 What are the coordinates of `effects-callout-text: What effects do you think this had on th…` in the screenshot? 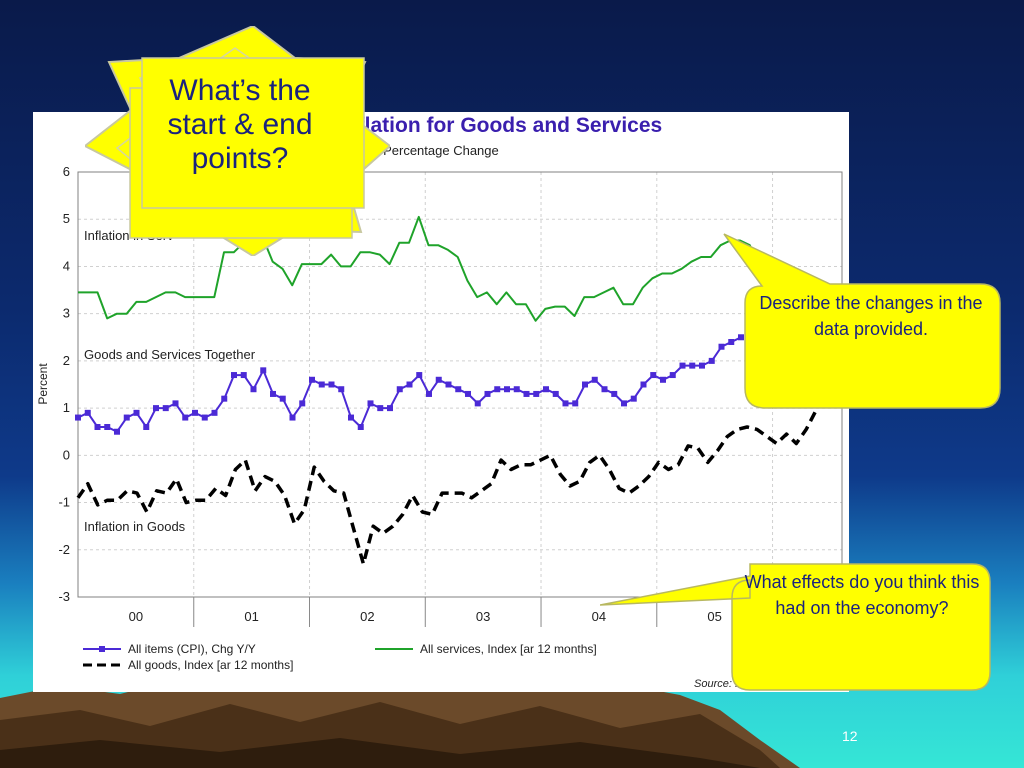 It's located at (862, 595).